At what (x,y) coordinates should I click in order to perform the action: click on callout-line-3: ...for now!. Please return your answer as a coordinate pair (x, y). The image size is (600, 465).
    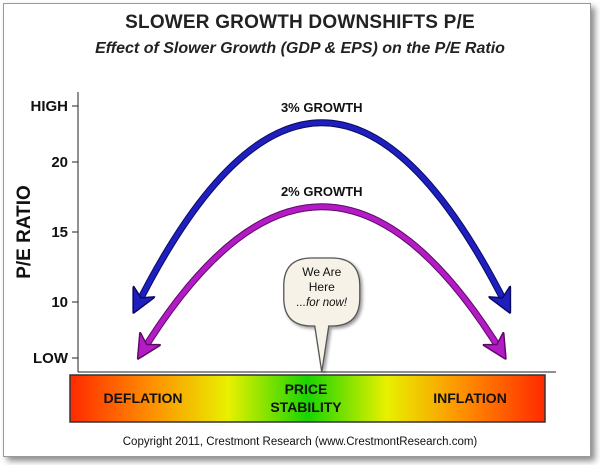
    Looking at the image, I should click on (322, 303).